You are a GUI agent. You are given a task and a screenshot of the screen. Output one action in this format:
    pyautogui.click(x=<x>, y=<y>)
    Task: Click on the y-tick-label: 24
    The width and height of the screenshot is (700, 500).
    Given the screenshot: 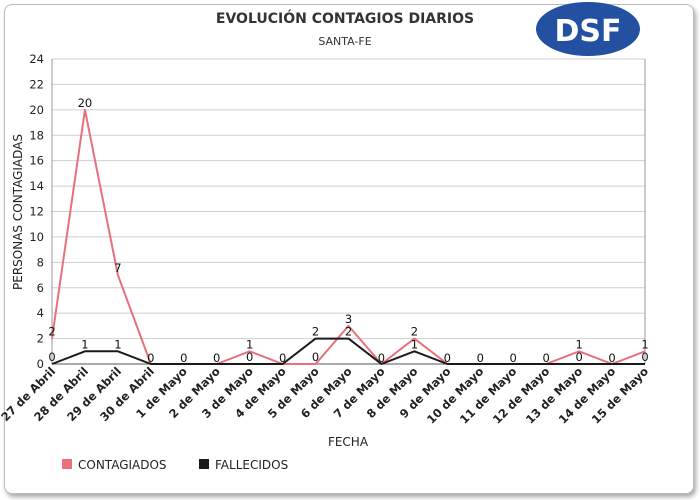 What is the action you would take?
    pyautogui.click(x=36, y=59)
    